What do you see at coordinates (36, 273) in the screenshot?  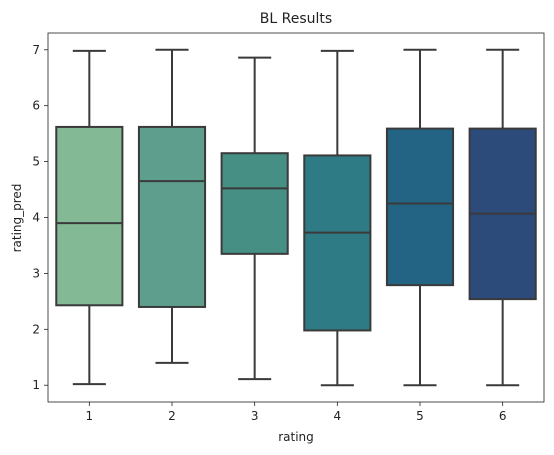 I see `y-tick-label: 3` at bounding box center [36, 273].